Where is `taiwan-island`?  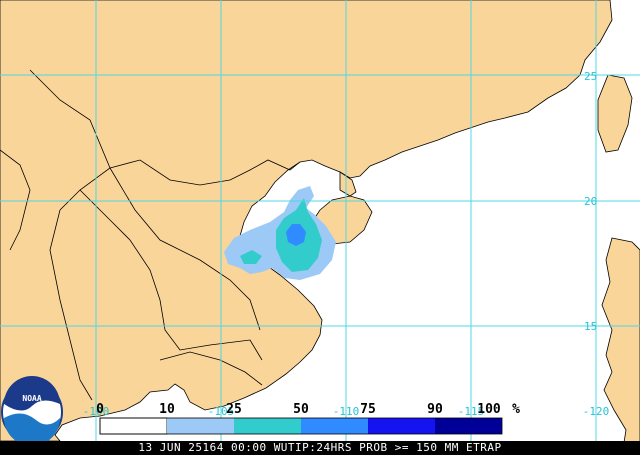 taiwan-island is located at coordinates (615, 113).